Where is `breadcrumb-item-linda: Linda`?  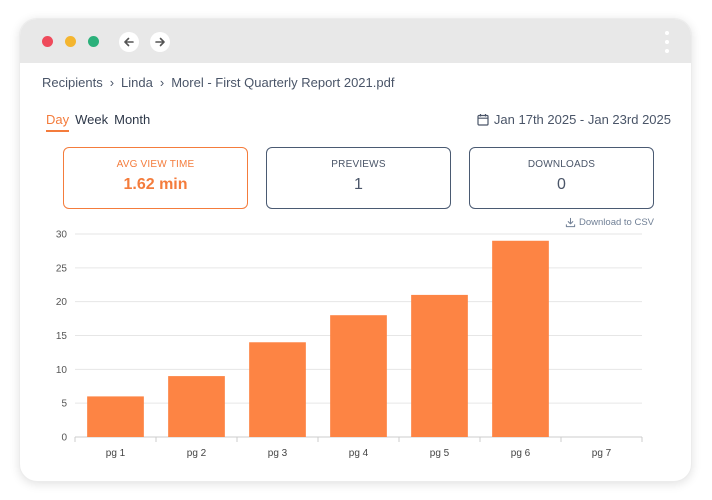
breadcrumb-item-linda: Linda is located at coordinates (137, 82).